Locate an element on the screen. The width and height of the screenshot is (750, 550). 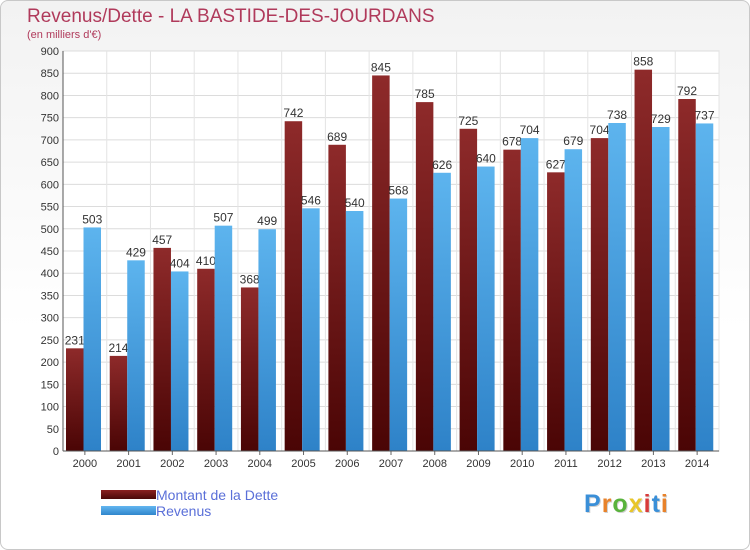
data-label-revenus: 640 is located at coordinates (486, 159).